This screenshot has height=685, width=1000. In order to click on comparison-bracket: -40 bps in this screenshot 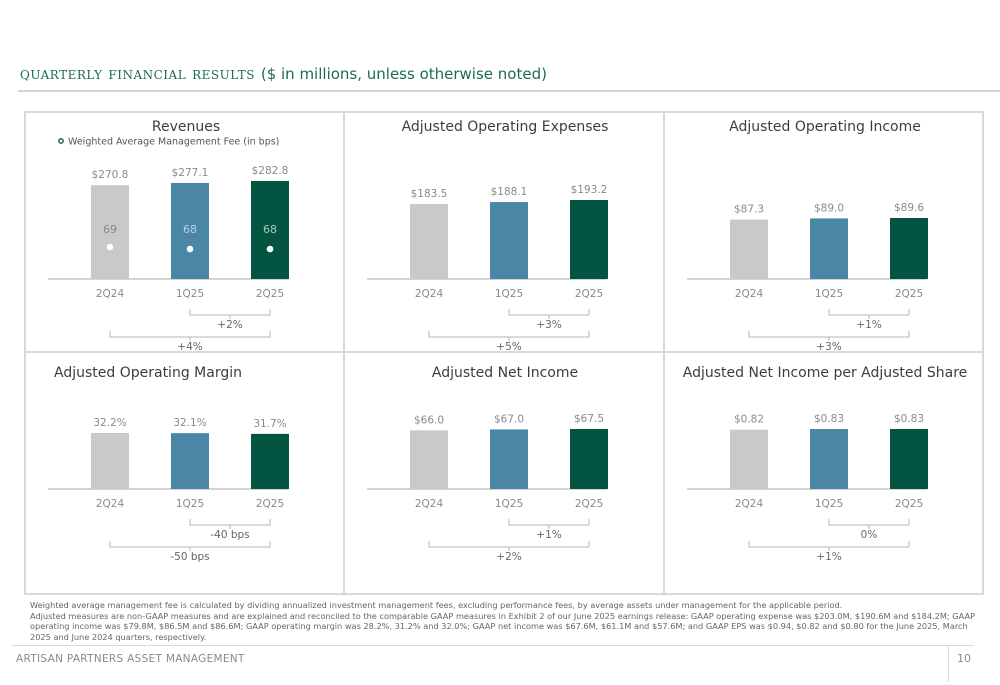, I will do `click(230, 530)`.